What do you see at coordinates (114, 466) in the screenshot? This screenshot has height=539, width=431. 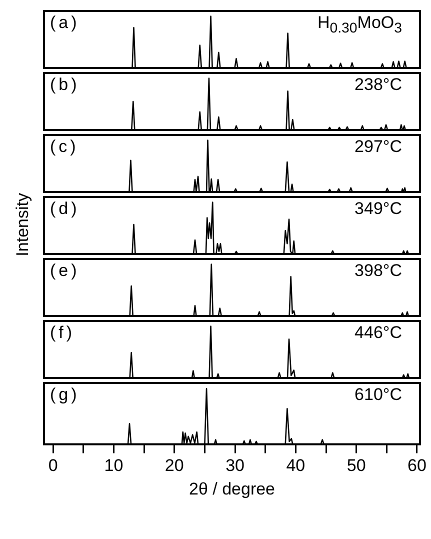 I see `x-tick-label: 10` at bounding box center [114, 466].